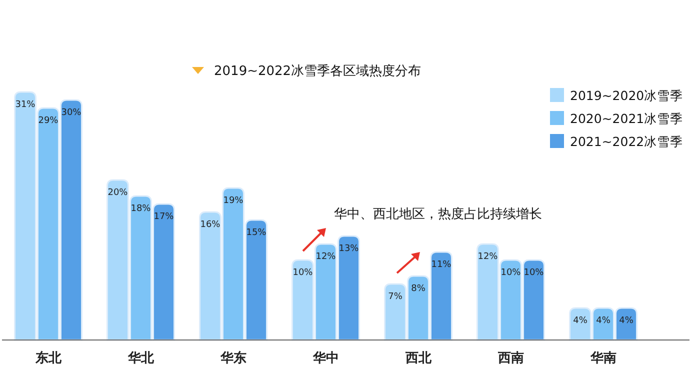 Image resolution: width=700 pixels, height=371 pixels. Describe the element at coordinates (418, 289) in the screenshot. I see `data-label: 8%` at that location.